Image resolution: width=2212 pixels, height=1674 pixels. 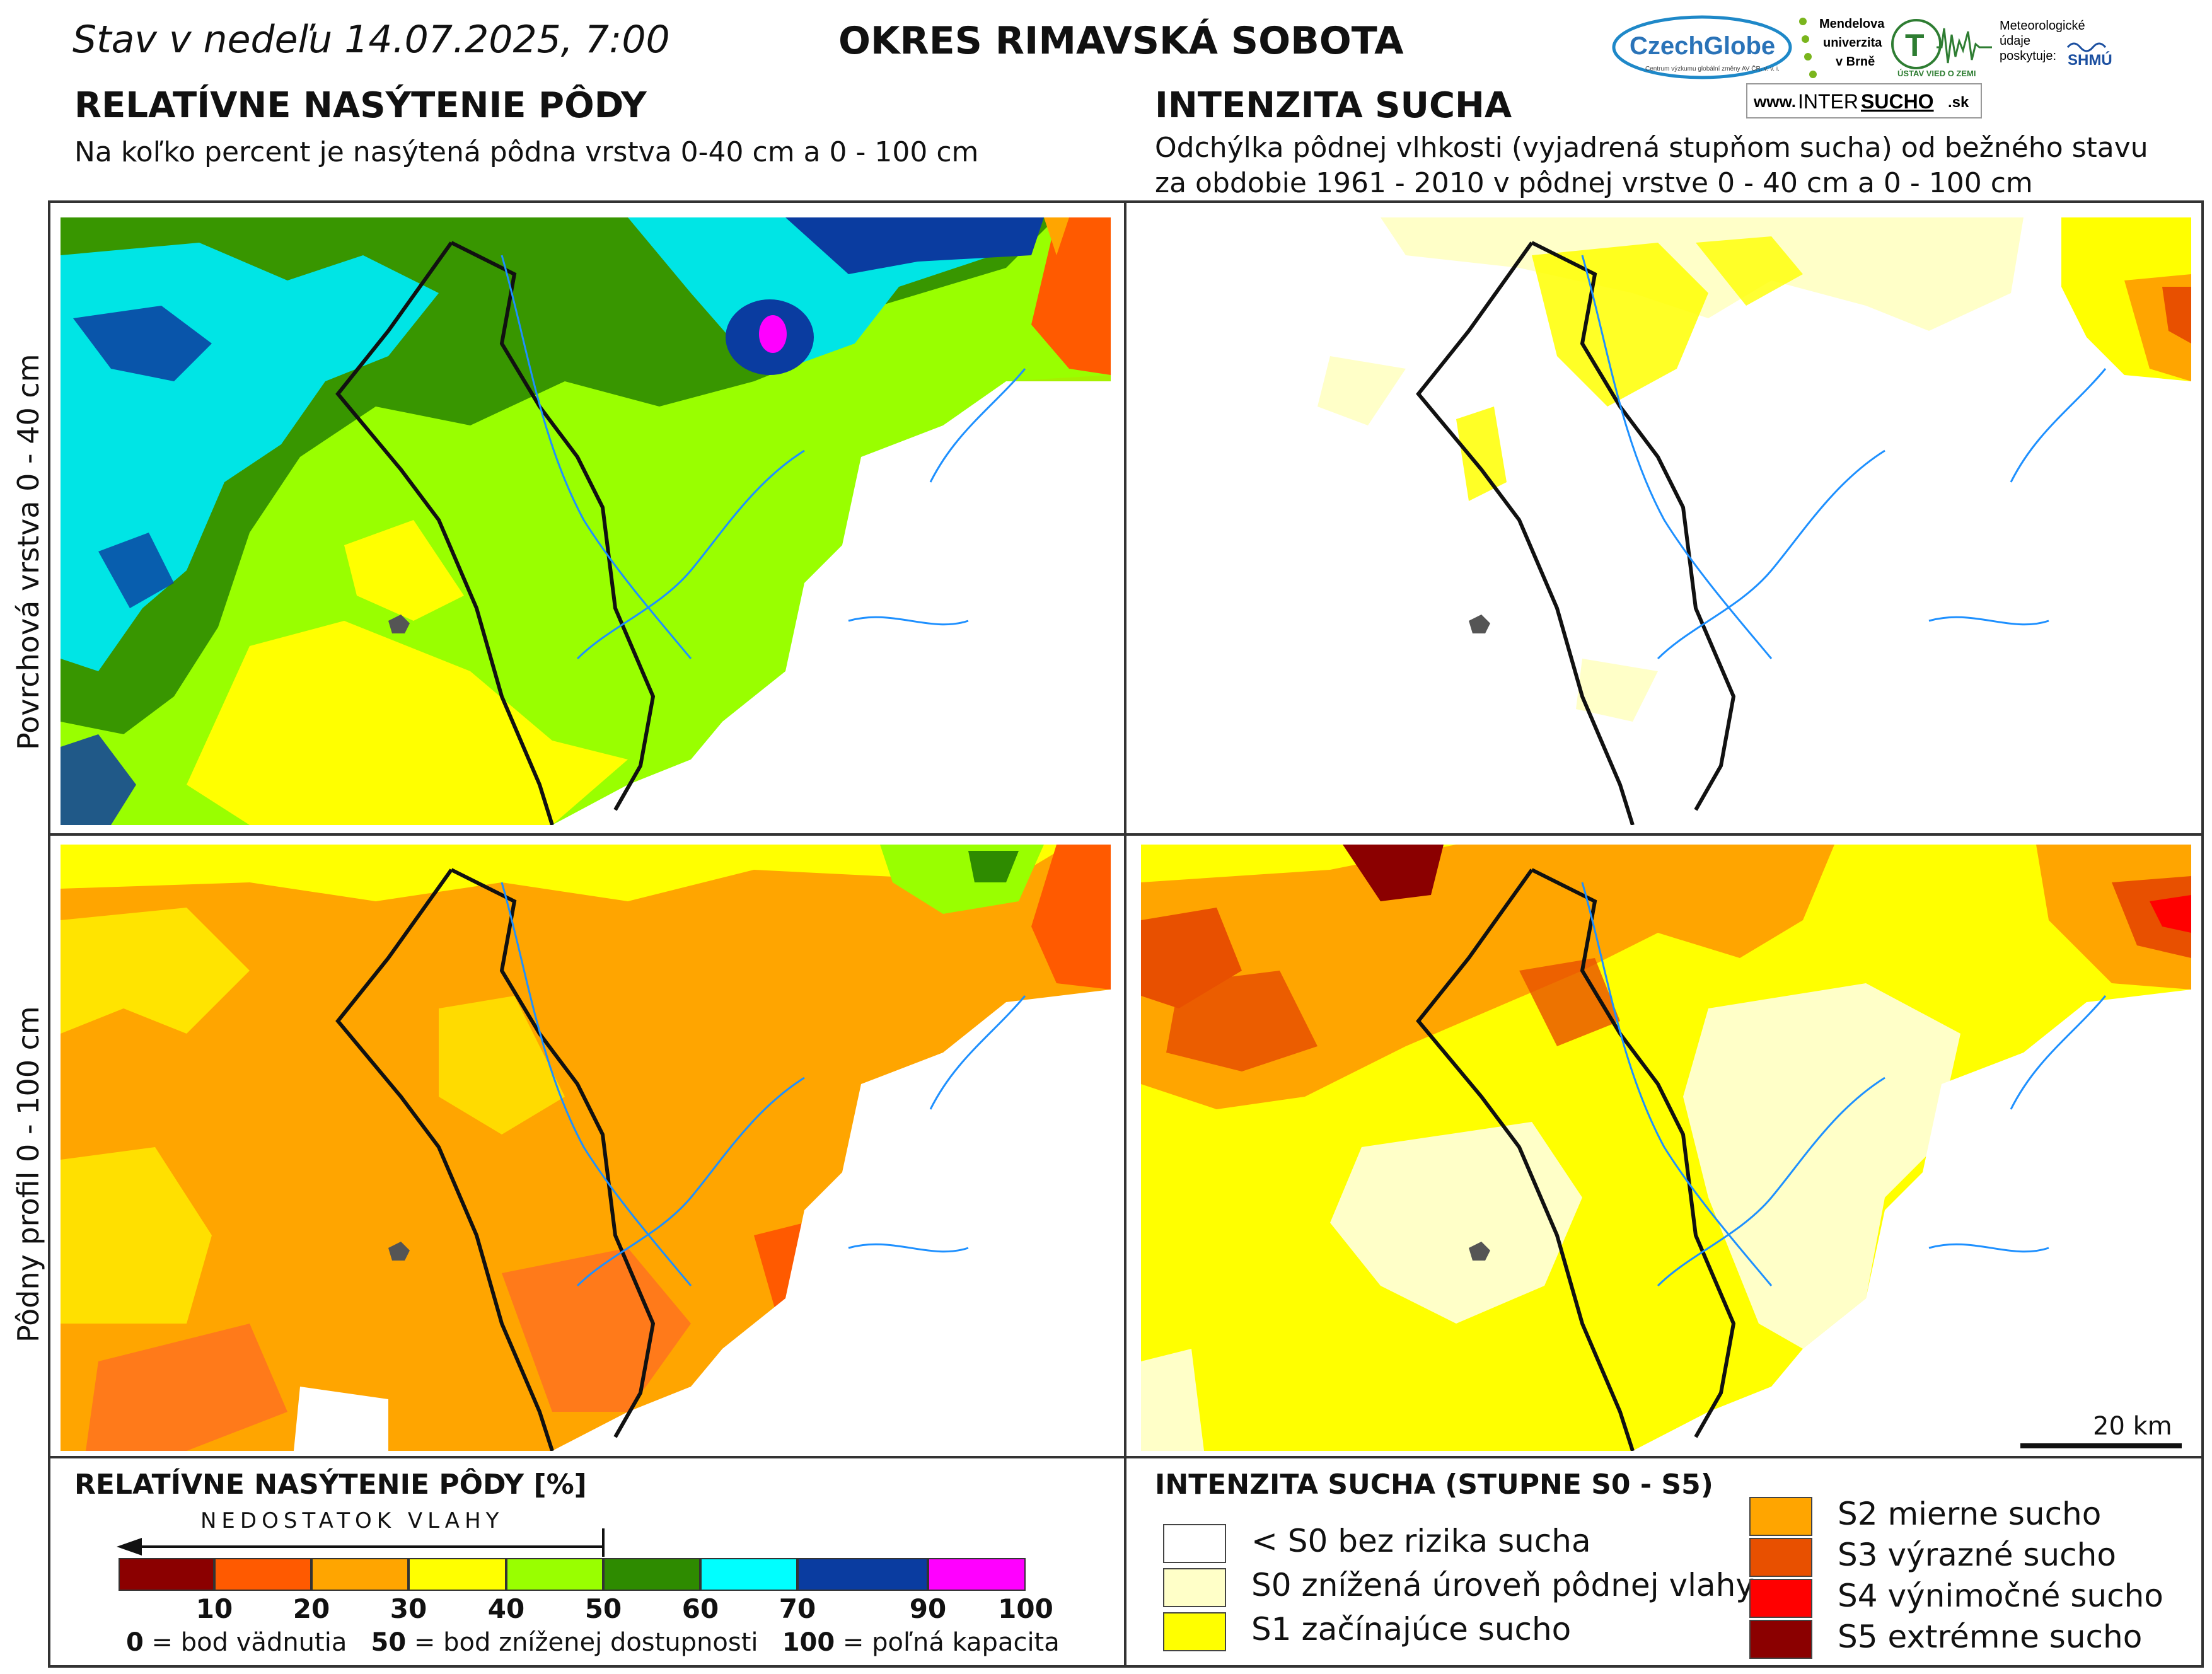 What do you see at coordinates (1970, 1514) in the screenshot?
I see `drought-legend-label: S2 mierne sucho` at bounding box center [1970, 1514].